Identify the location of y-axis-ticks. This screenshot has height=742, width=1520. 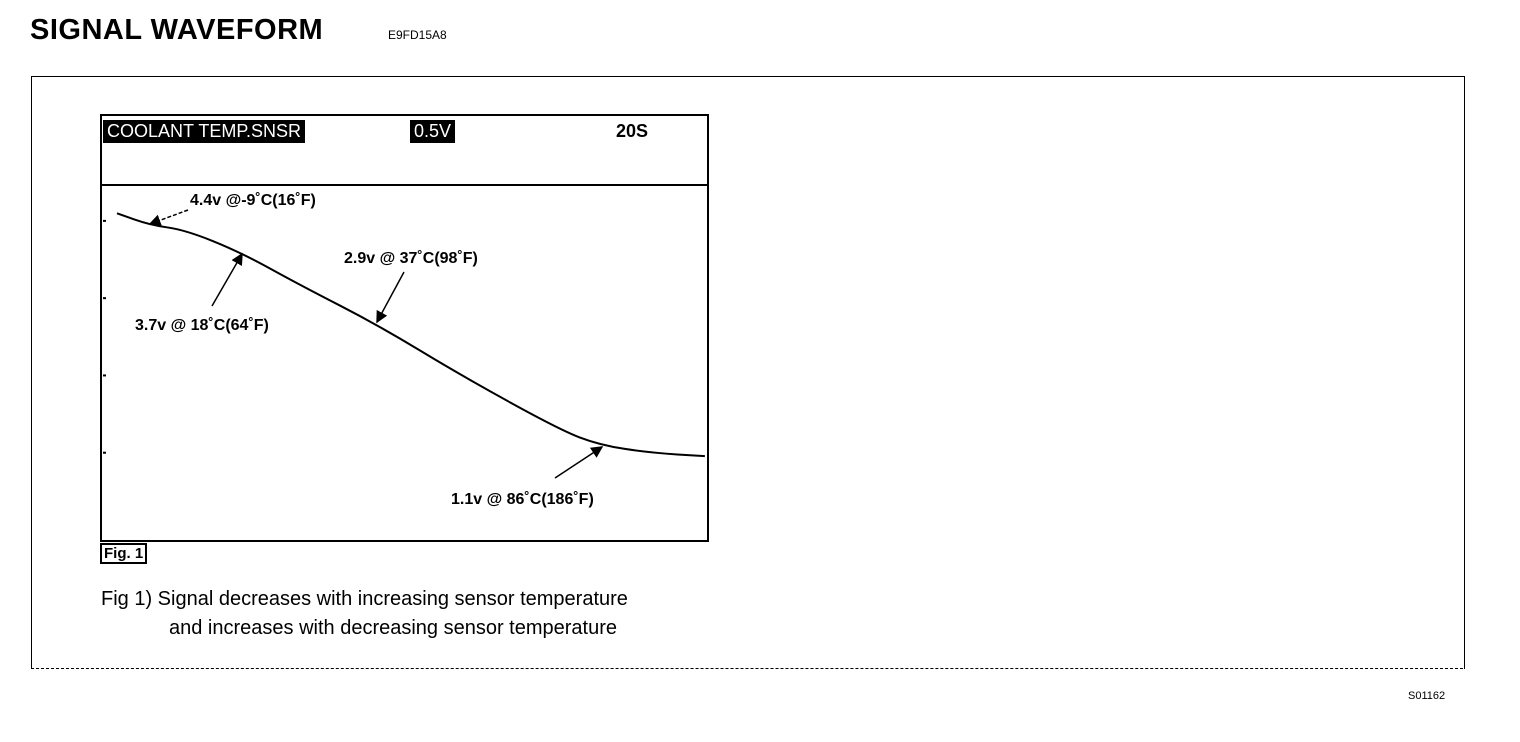
(104, 336).